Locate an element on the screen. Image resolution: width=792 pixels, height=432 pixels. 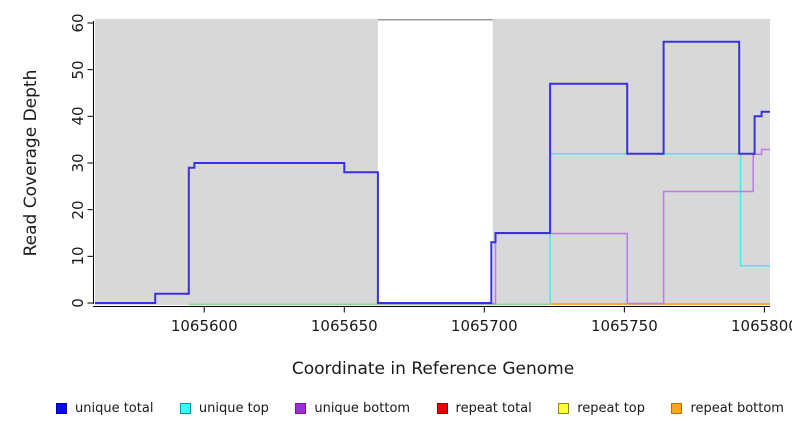
x-tick-label-text: 1065750 is located at coordinates (624, 326).